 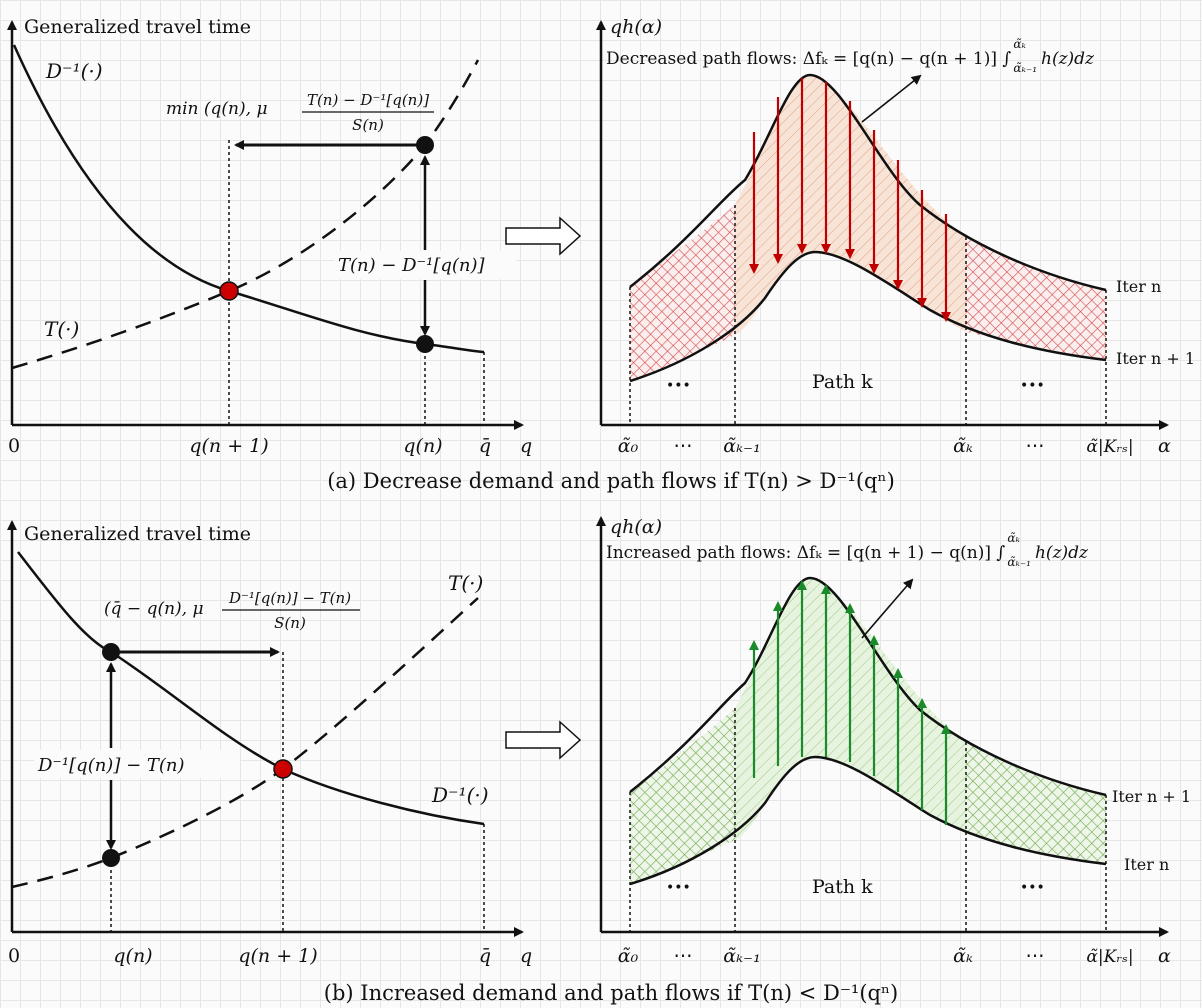 What do you see at coordinates (1138, 286) in the screenshot?
I see `panel-a-right-upper-curve-label: Iter n` at bounding box center [1138, 286].